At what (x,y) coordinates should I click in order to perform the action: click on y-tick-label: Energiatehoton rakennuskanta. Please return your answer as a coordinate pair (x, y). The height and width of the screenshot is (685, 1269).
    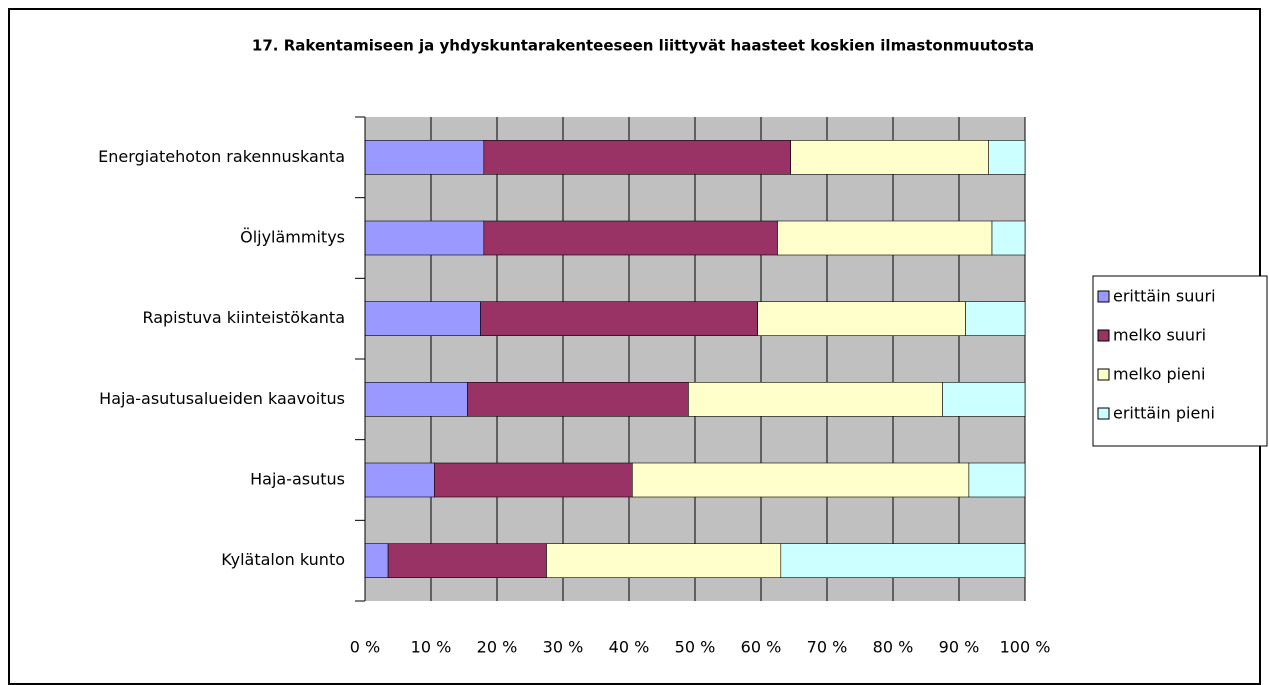
    Looking at the image, I should click on (221, 156).